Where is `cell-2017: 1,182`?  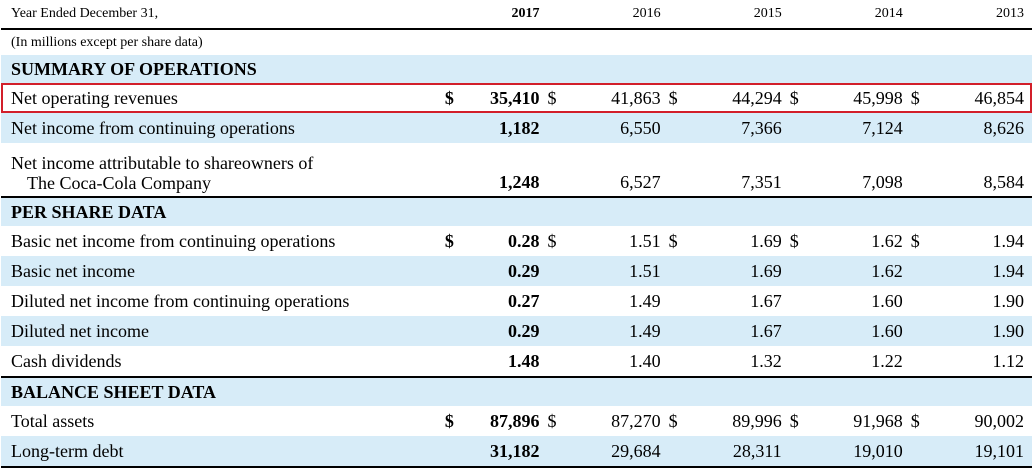
cell-2017: 1,182 is located at coordinates (505, 128).